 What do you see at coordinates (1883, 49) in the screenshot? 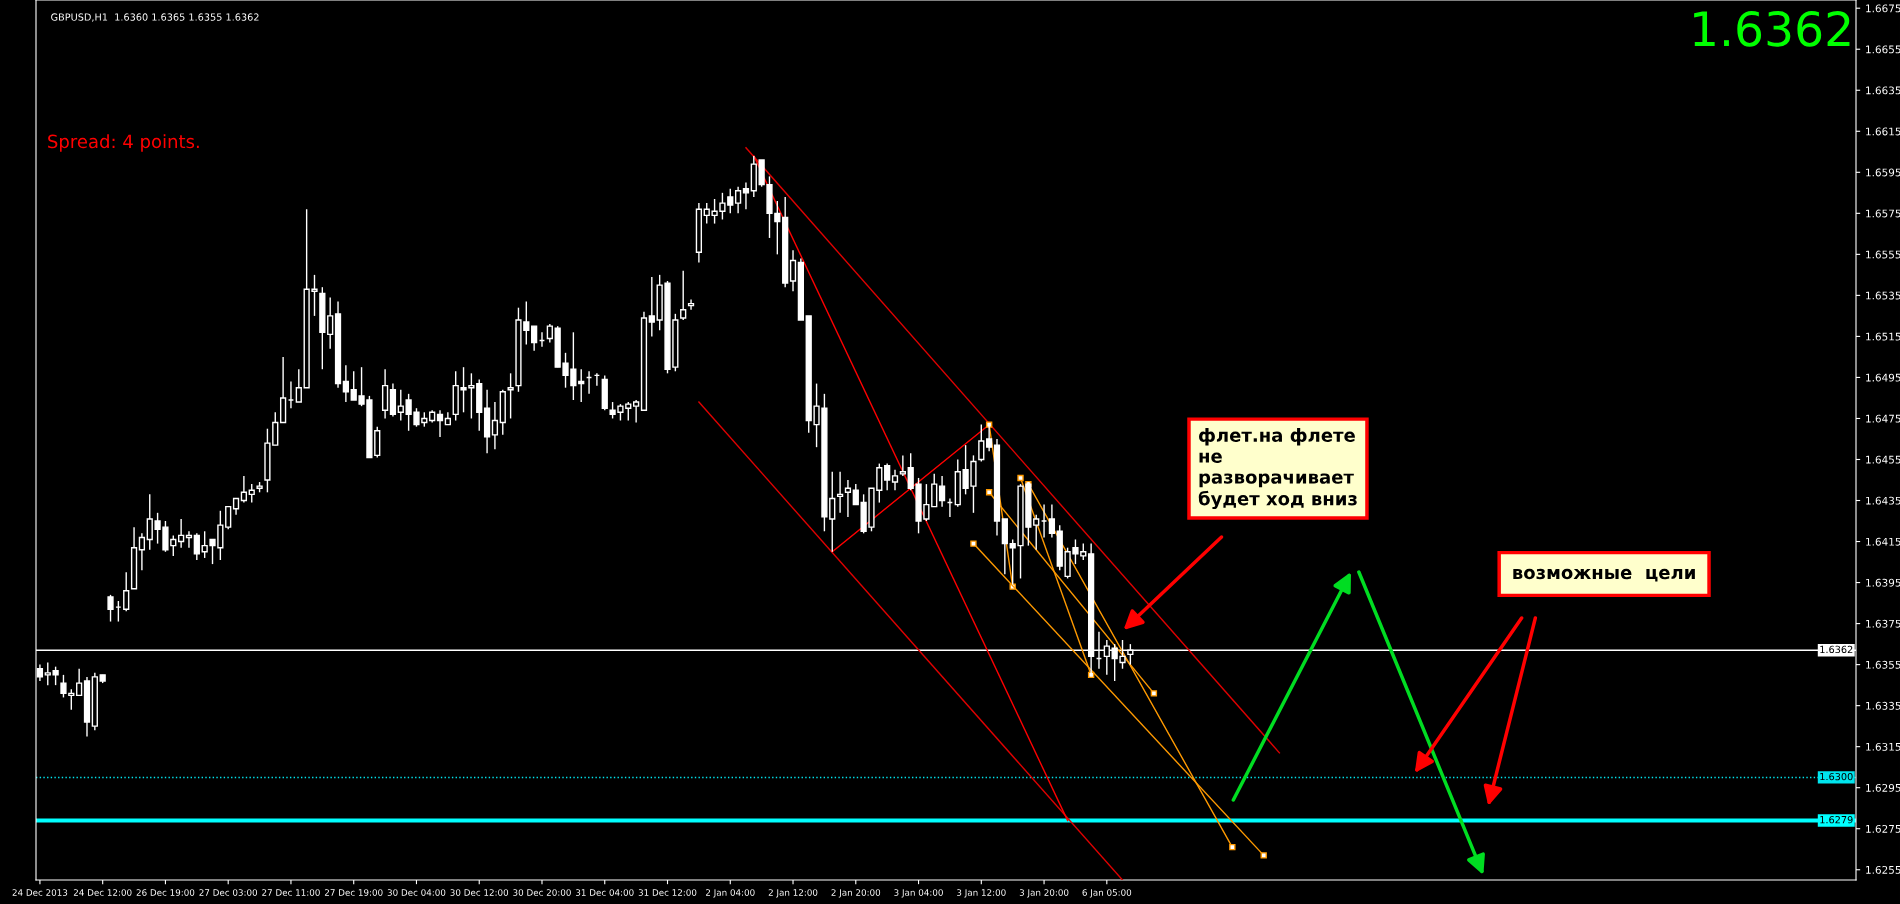
I see `y-tick-label: 1.6655` at bounding box center [1883, 49].